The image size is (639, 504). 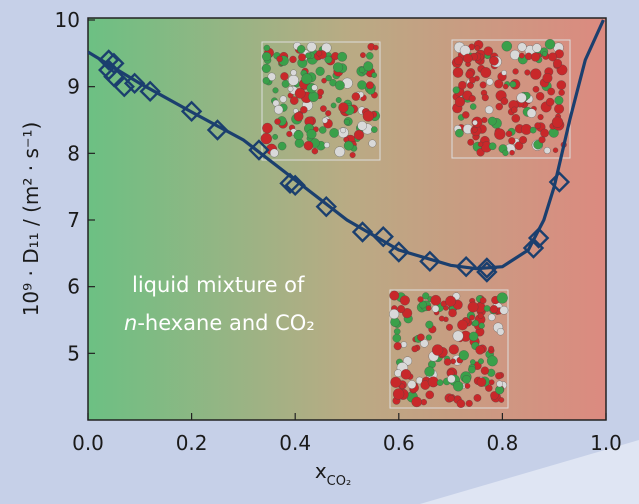 What do you see at coordinates (529, 472) in the screenshot?
I see `swoosh` at bounding box center [529, 472].